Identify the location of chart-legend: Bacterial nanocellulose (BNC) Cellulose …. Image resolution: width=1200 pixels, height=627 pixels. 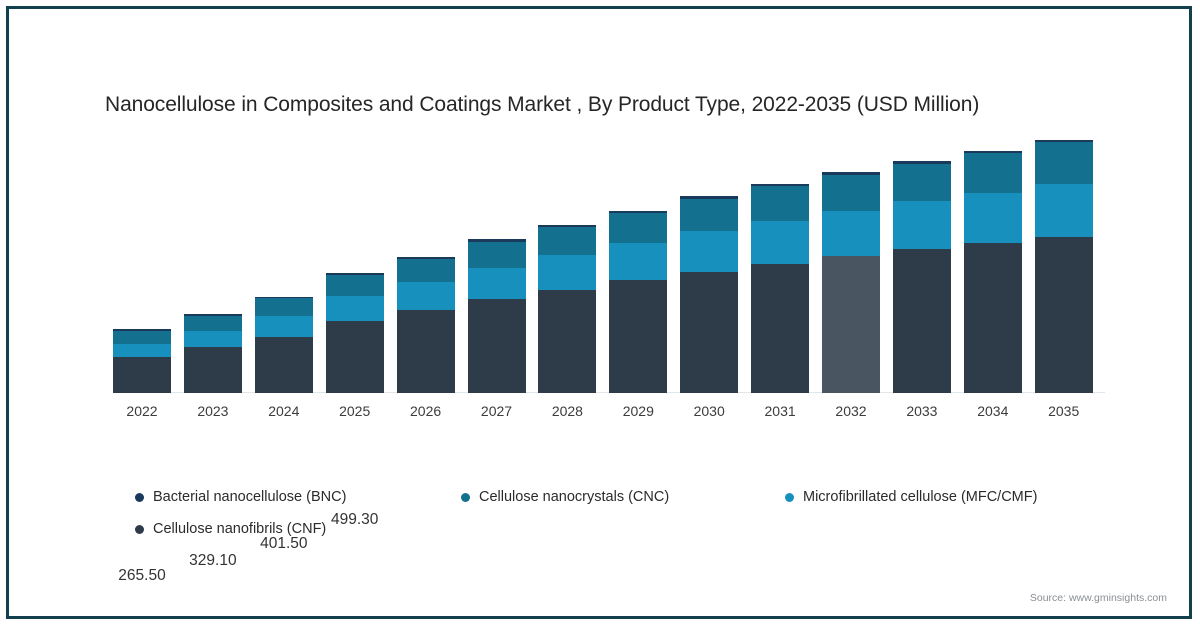
(613, 521).